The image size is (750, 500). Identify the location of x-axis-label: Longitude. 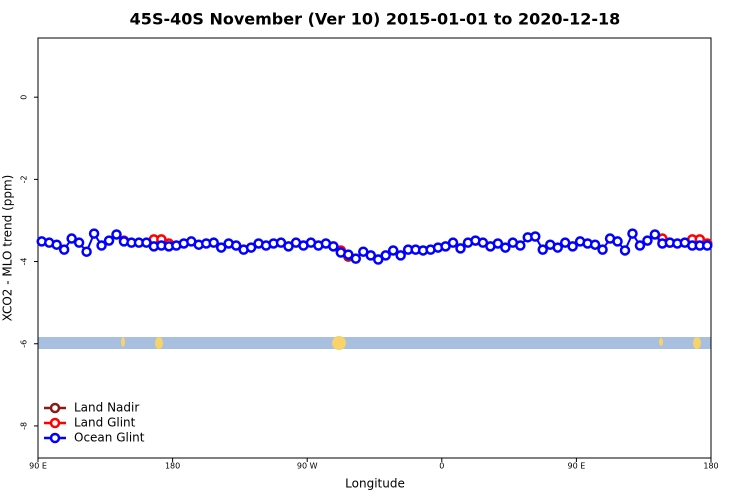
(375, 484).